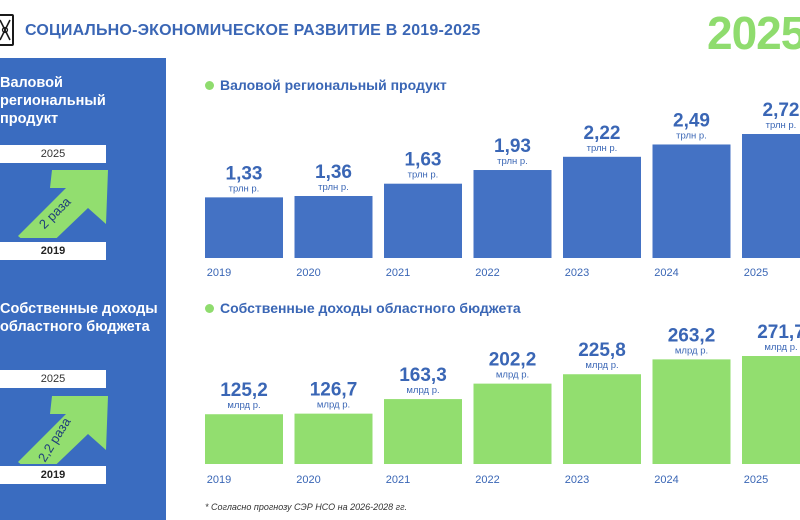 This screenshot has height=520, width=800. What do you see at coordinates (753, 33) in the screenshot?
I see `big-year-label: 2025` at bounding box center [753, 33].